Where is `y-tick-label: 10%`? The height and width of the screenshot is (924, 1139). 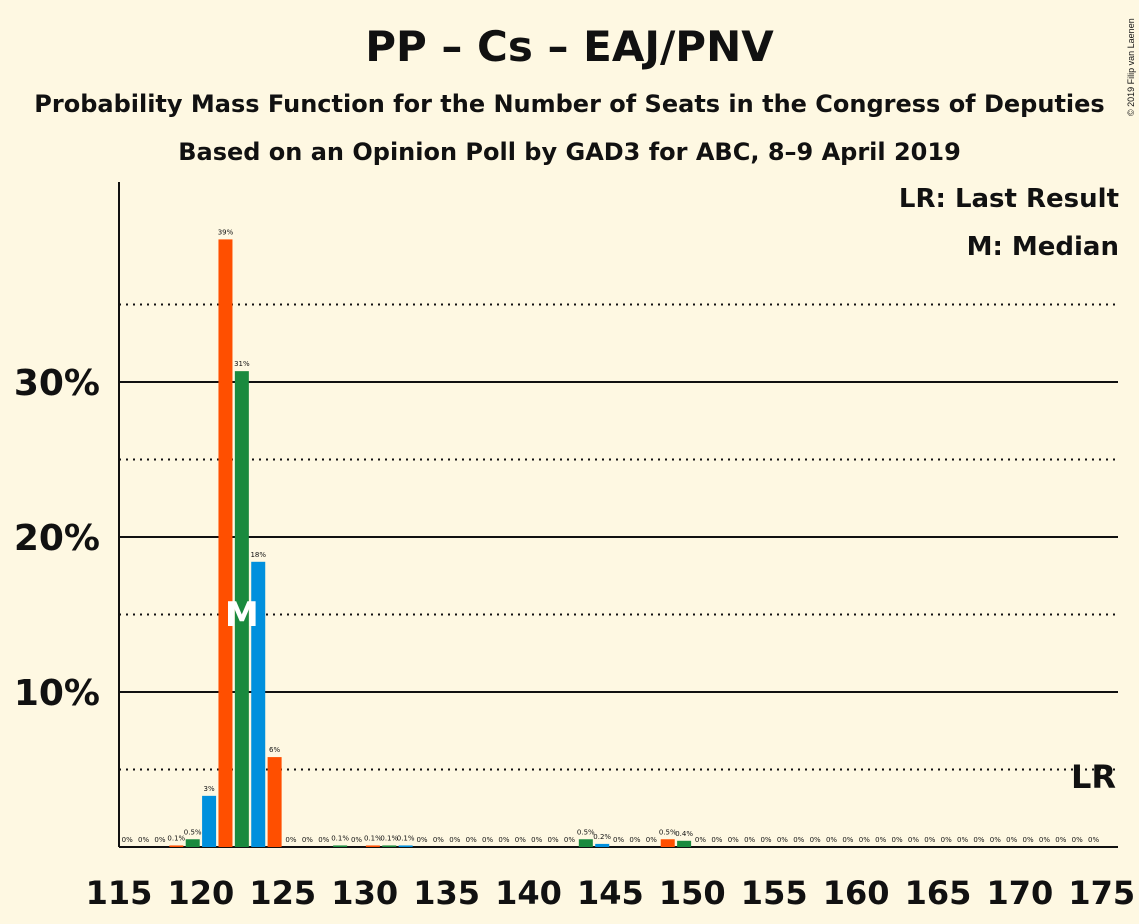
y-tick-label: 10% is located at coordinates (57, 693).